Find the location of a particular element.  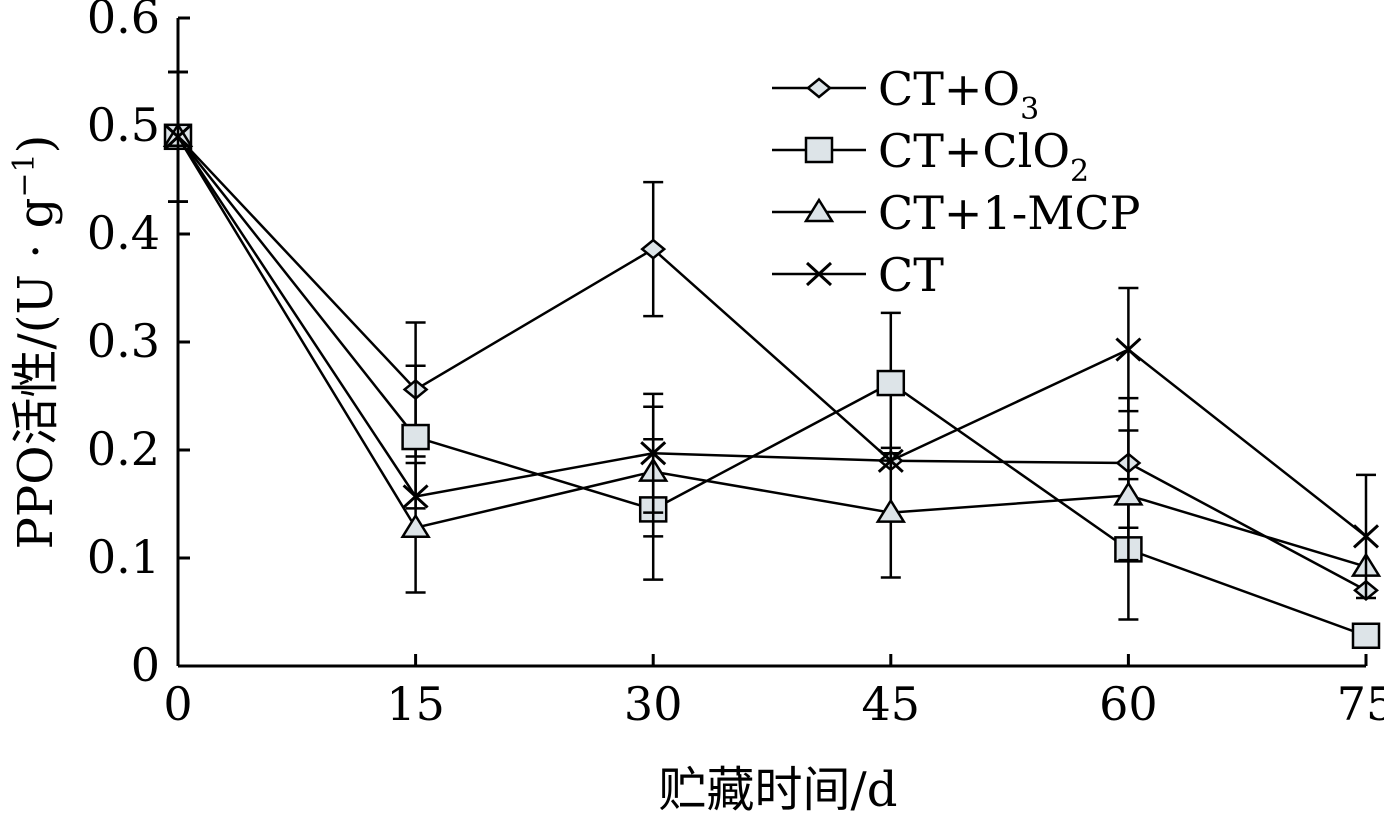

x-tick-label: 30 is located at coordinates (653, 704).